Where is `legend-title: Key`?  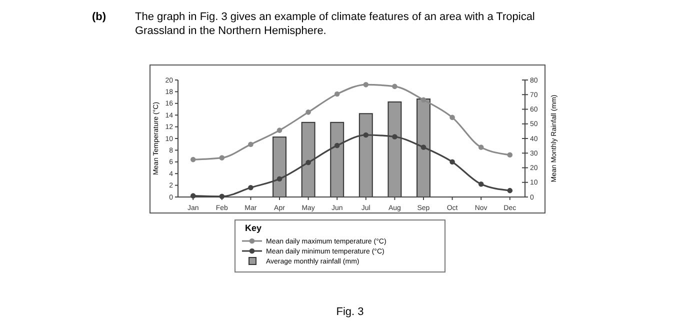 legend-title: Key is located at coordinates (253, 228).